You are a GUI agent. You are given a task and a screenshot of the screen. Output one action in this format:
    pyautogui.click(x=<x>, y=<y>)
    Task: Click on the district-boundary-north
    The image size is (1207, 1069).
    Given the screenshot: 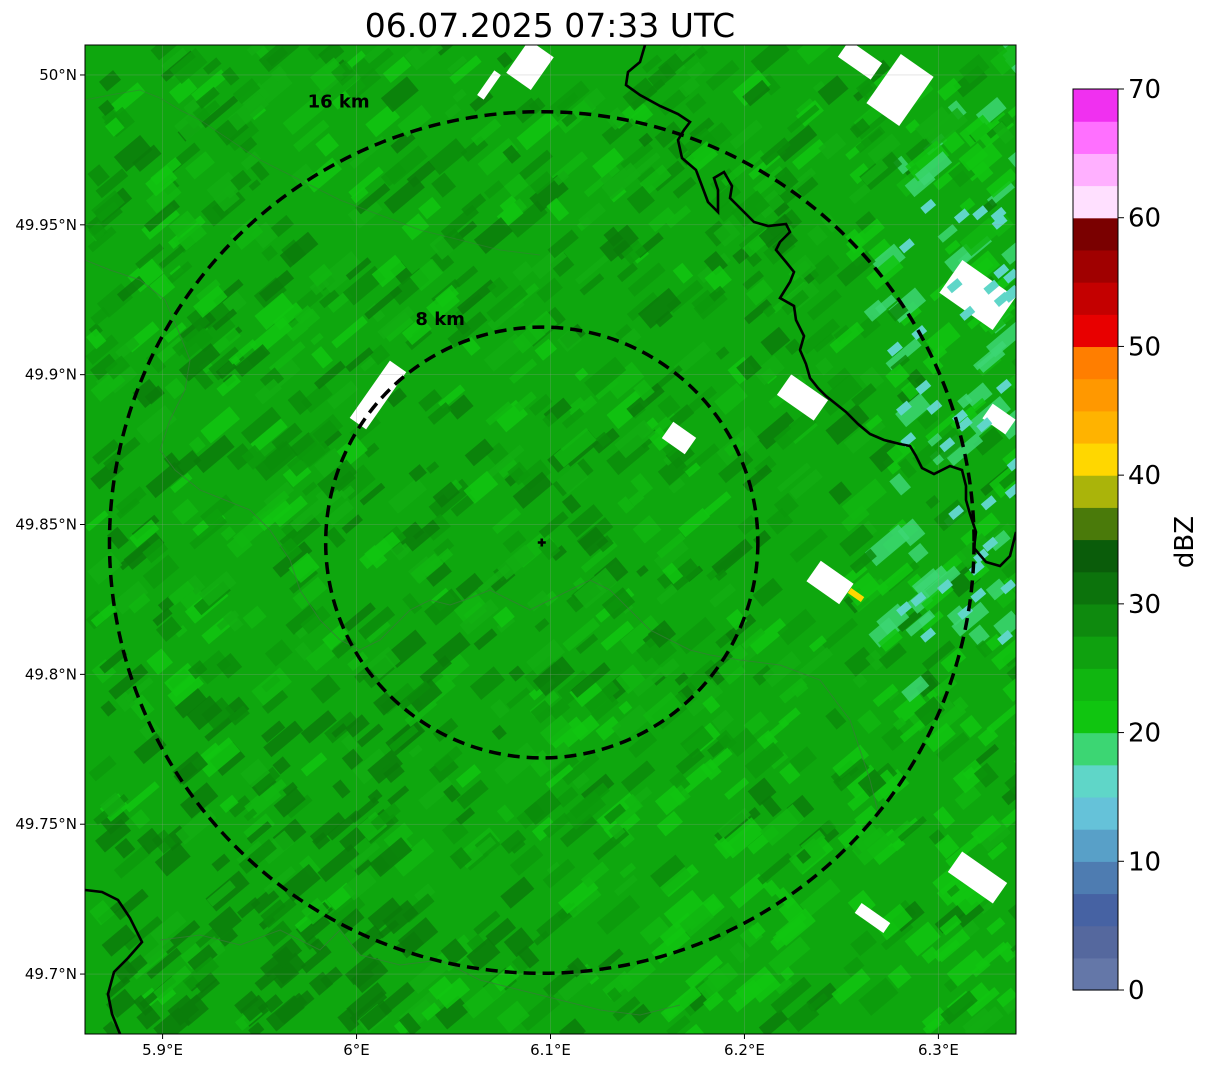 What is the action you would take?
    pyautogui.click(x=313, y=172)
    